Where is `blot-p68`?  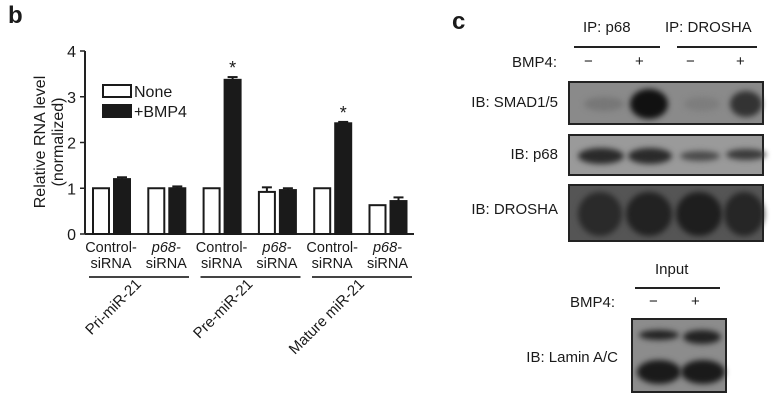
blot-p68 is located at coordinates (667, 155).